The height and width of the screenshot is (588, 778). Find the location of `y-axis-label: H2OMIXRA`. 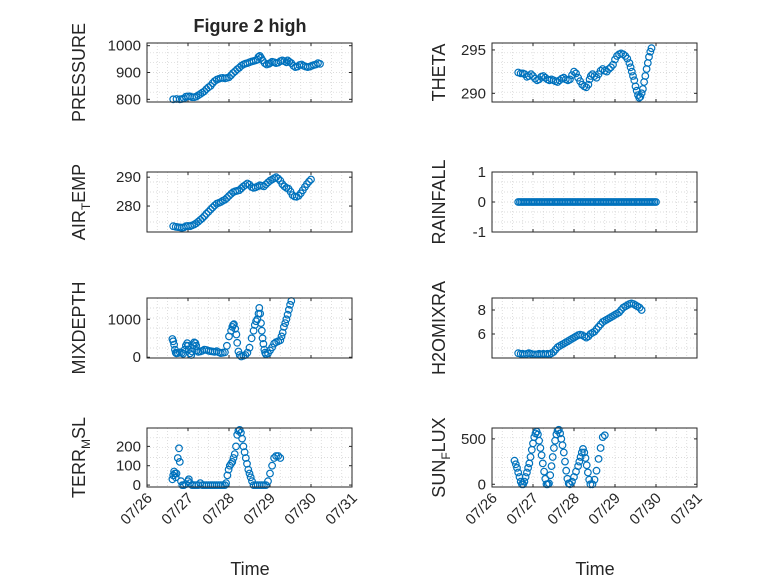

y-axis-label: H2OMIXRA is located at coordinates (439, 328).